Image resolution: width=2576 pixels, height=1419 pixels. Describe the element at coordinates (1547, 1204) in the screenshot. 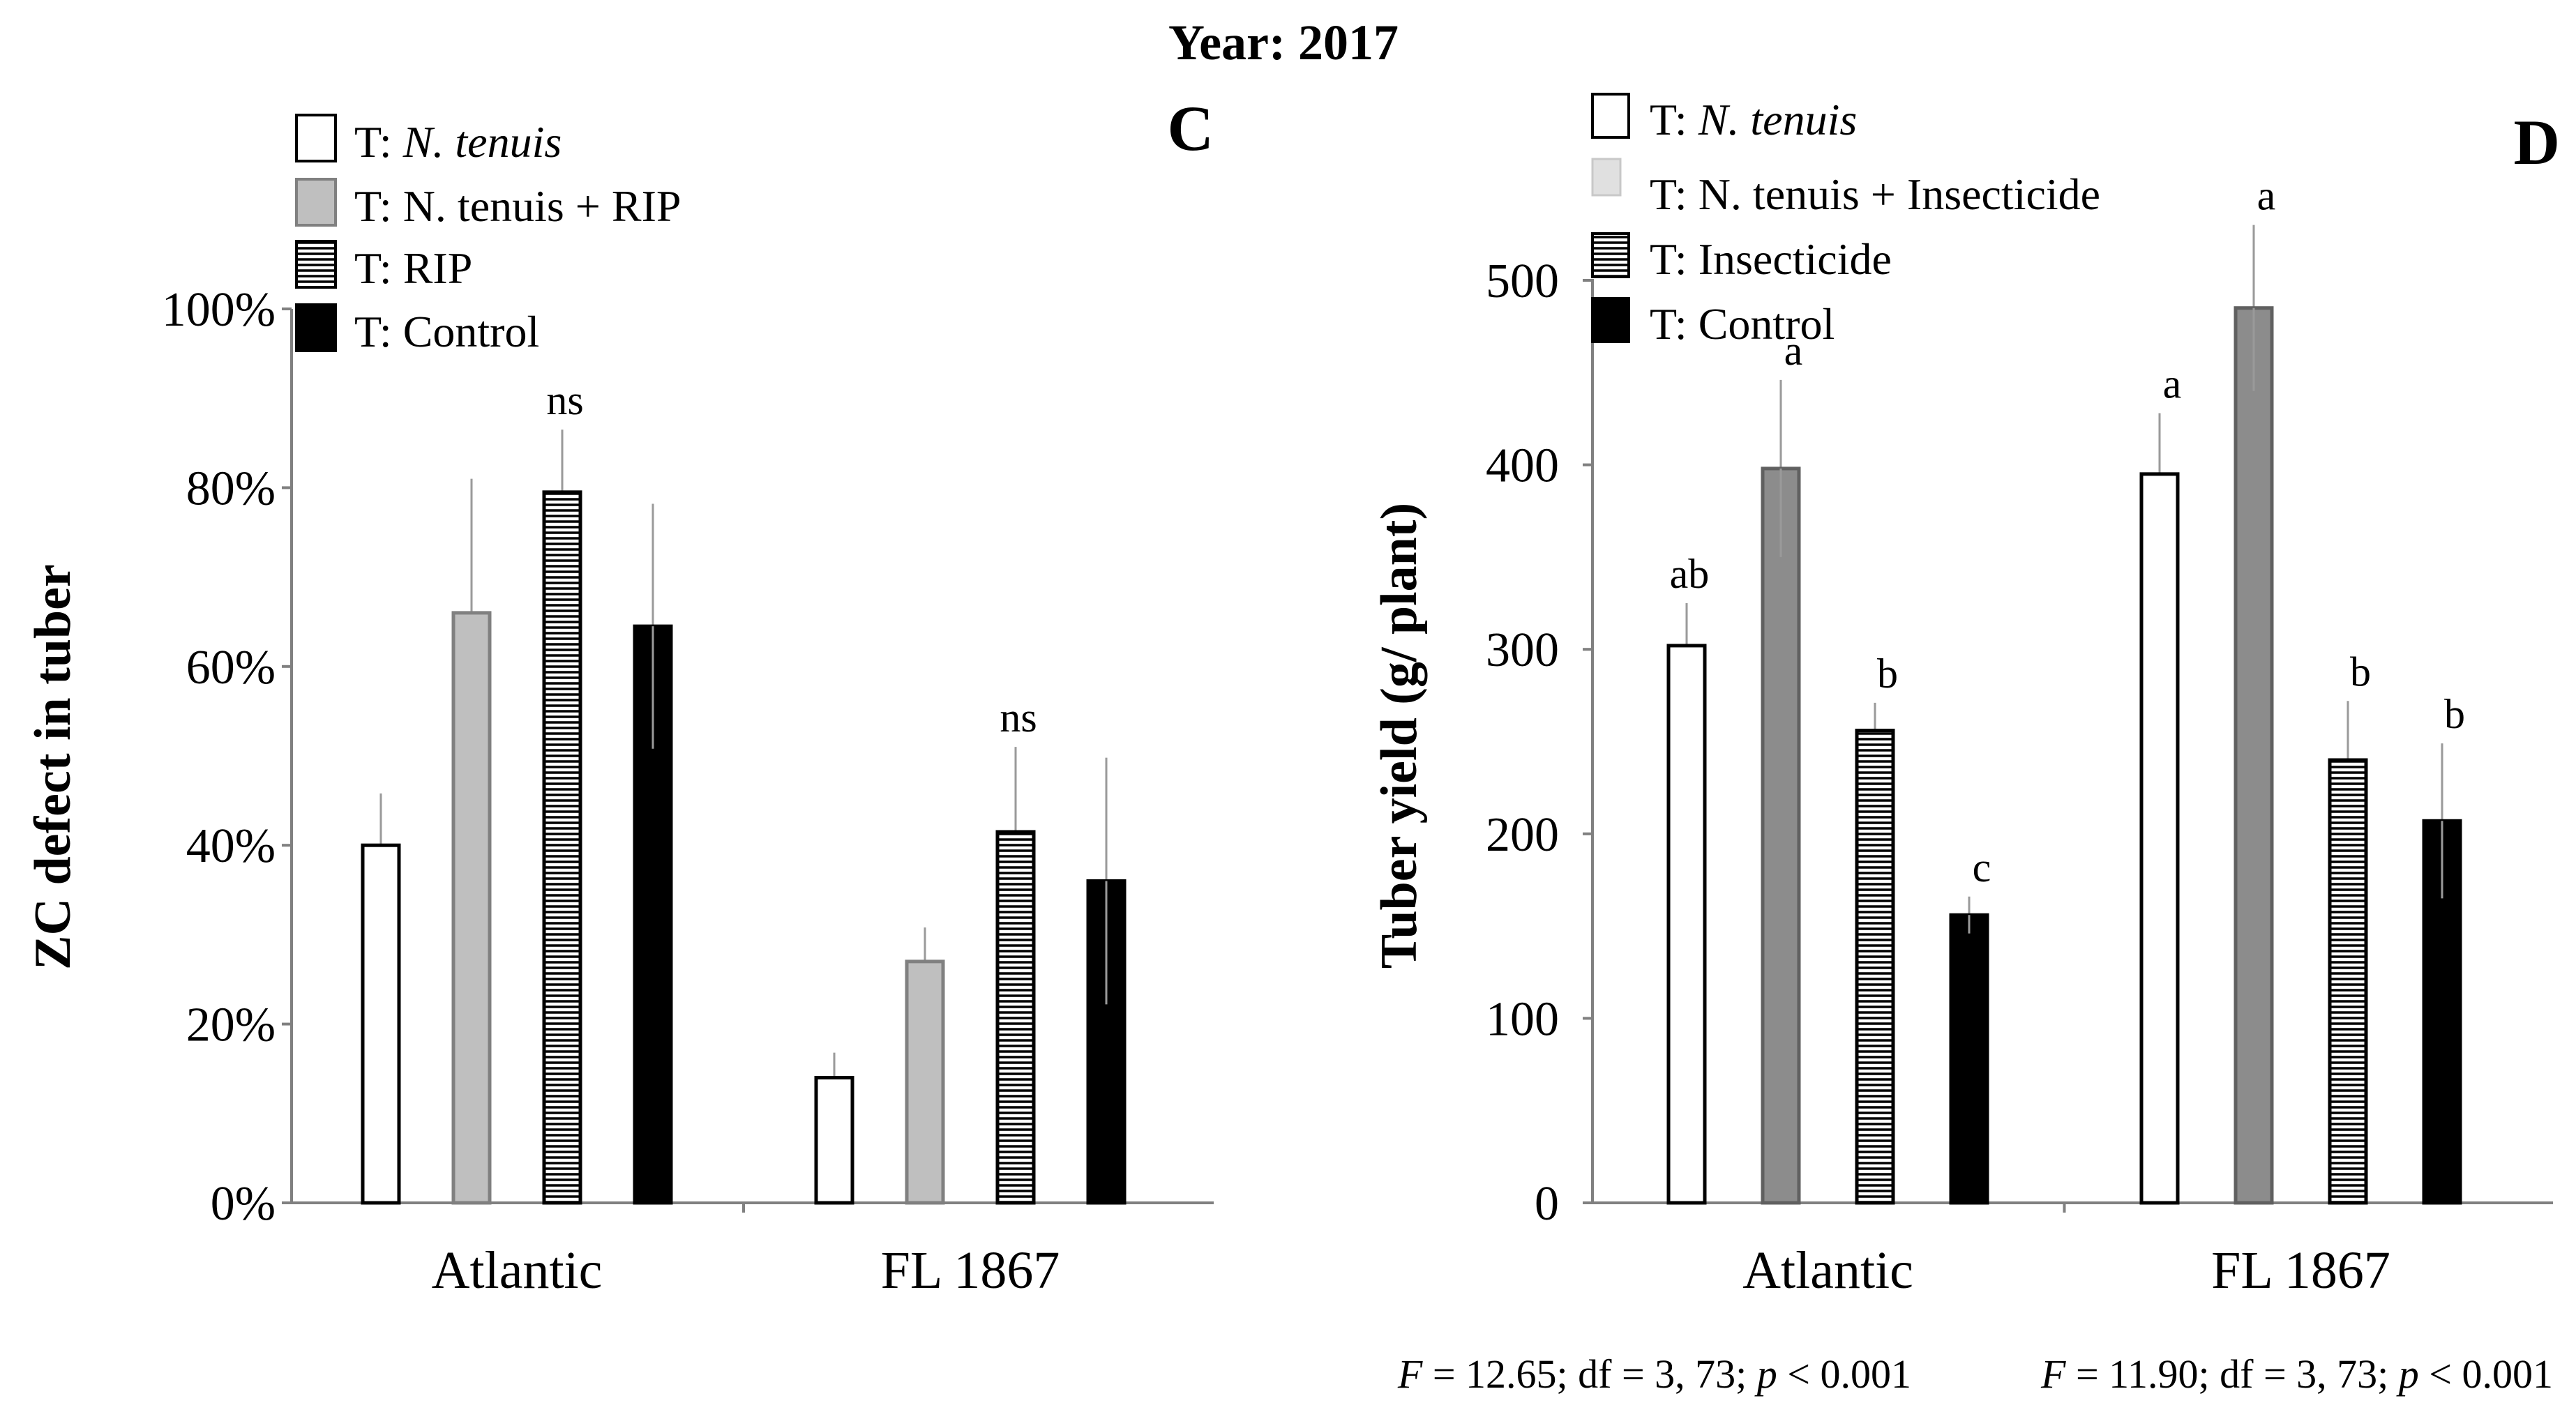

I see `y-tick-label: 0` at that location.